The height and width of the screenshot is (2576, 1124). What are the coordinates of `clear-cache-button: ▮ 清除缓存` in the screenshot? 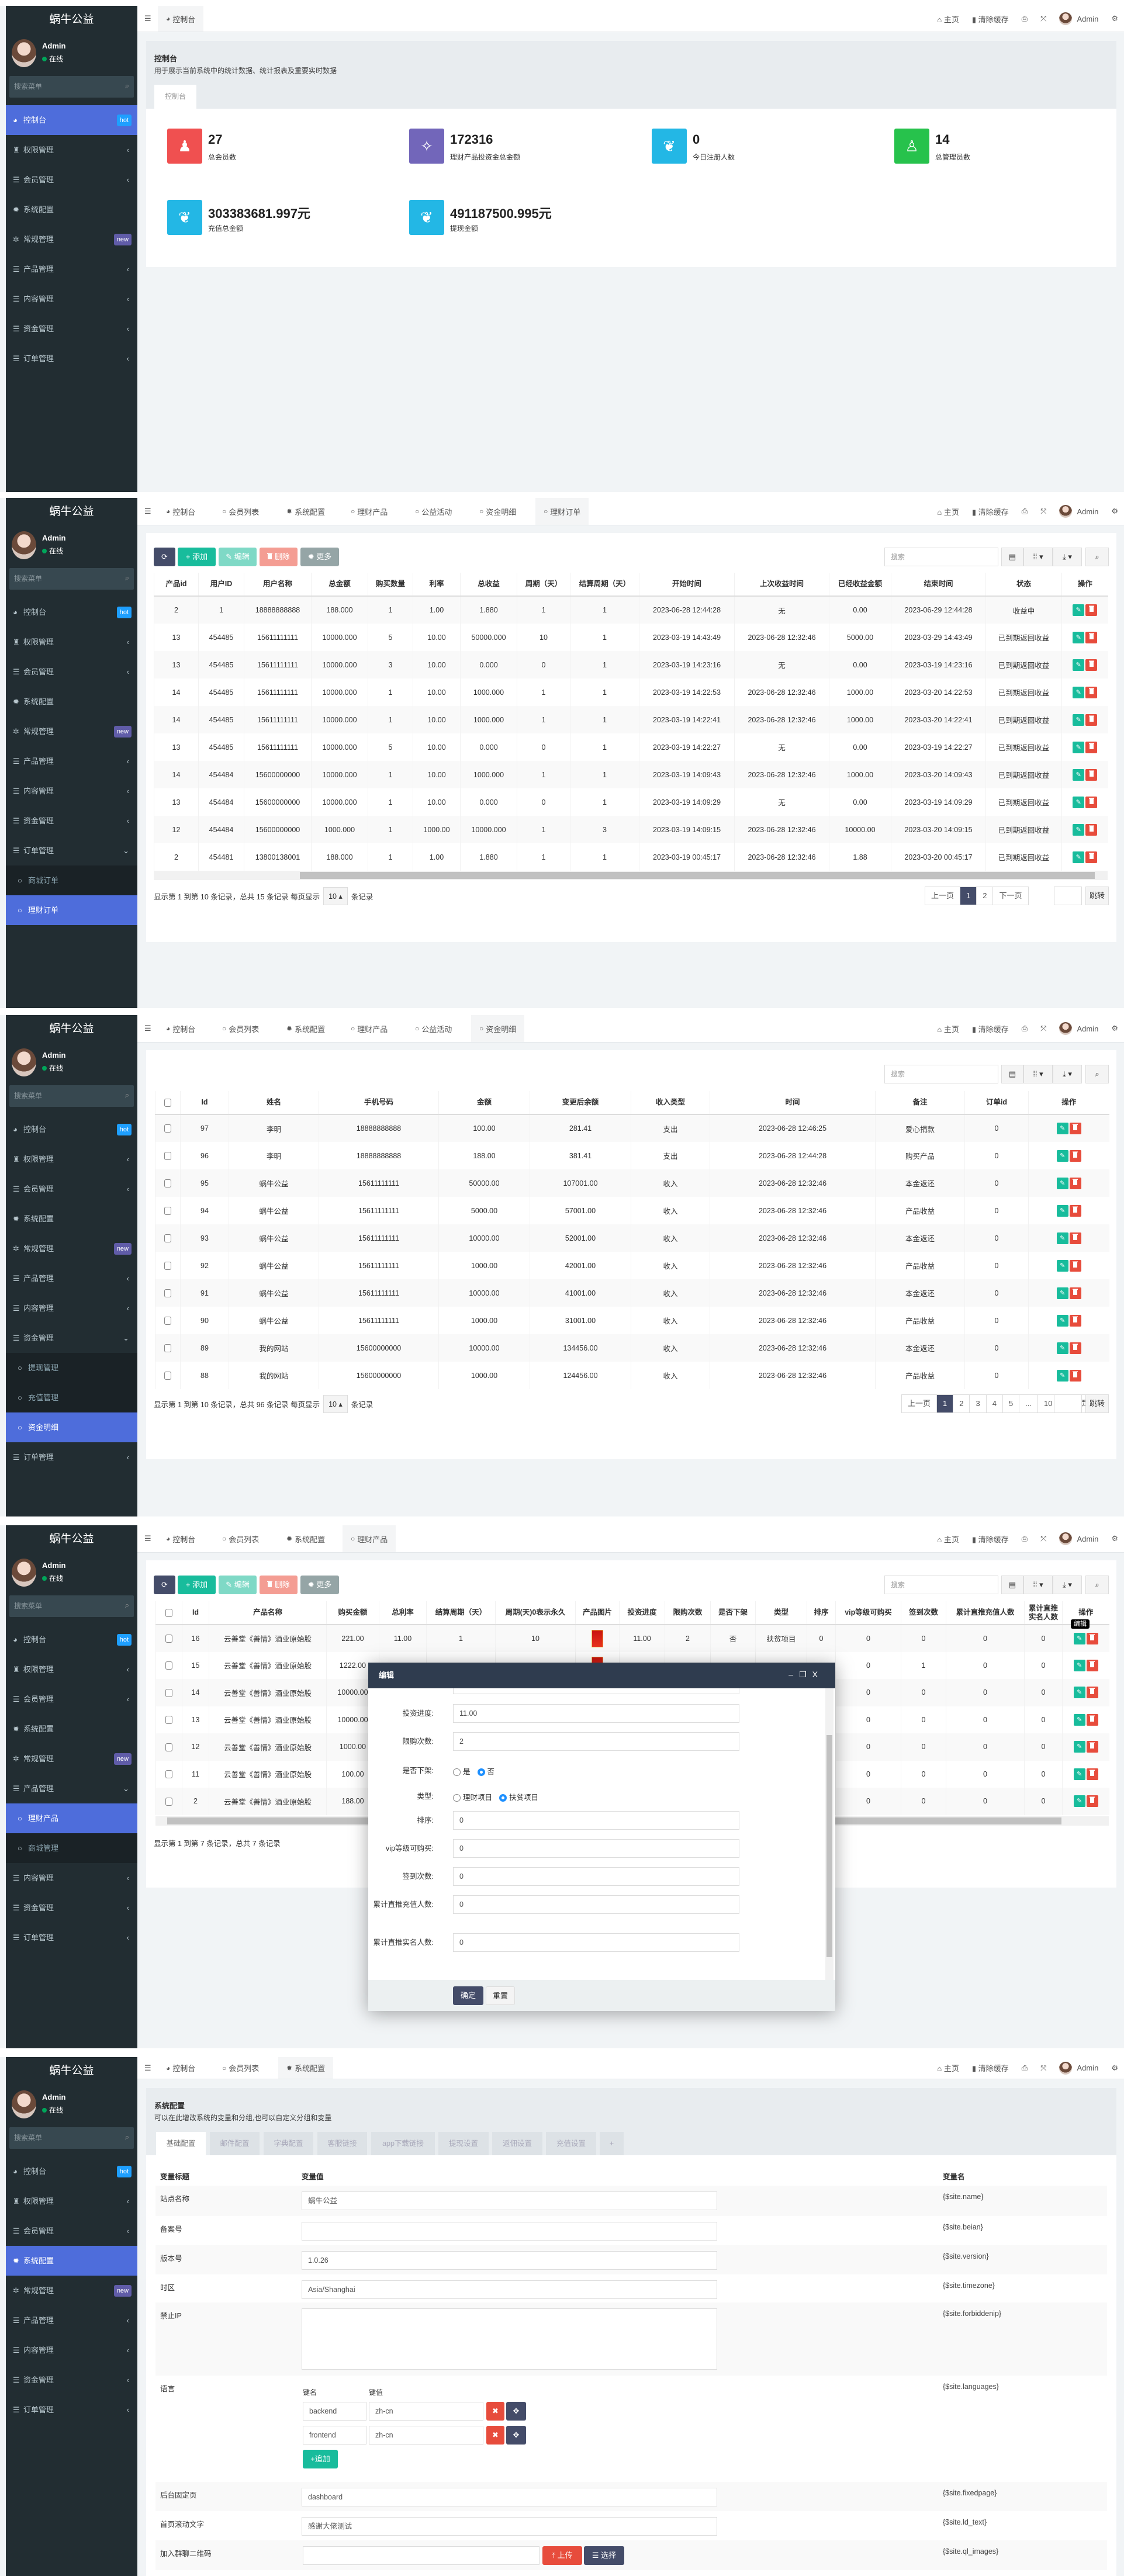 It's located at (990, 512).